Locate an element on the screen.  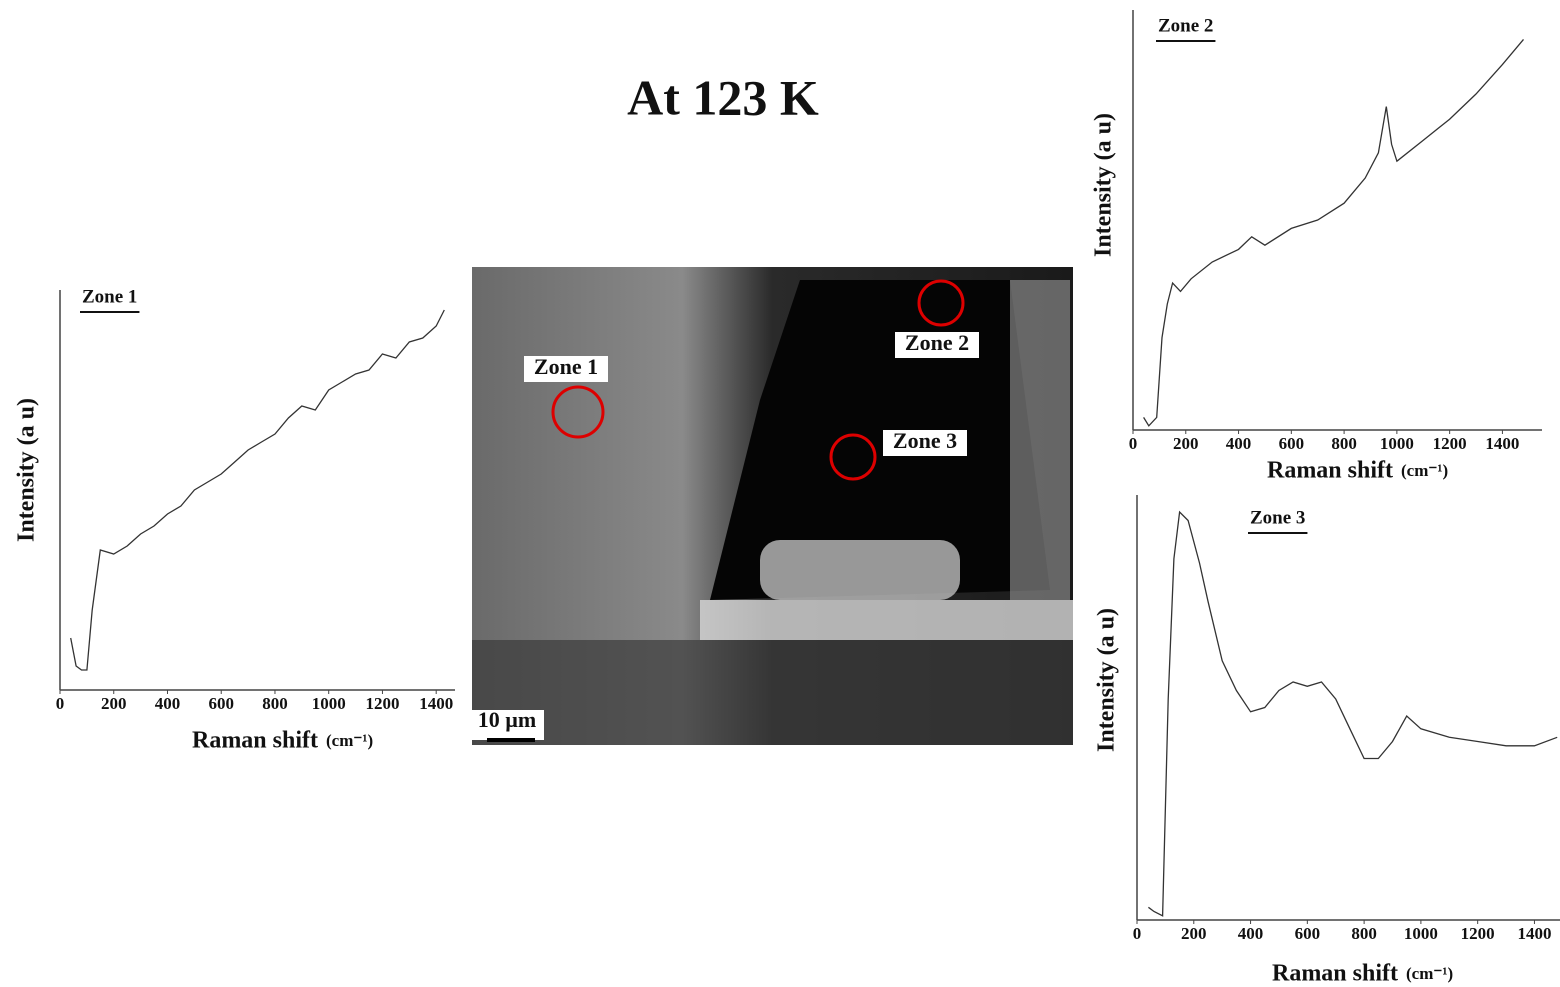
chart-title: Zone 1 is located at coordinates (109, 296).